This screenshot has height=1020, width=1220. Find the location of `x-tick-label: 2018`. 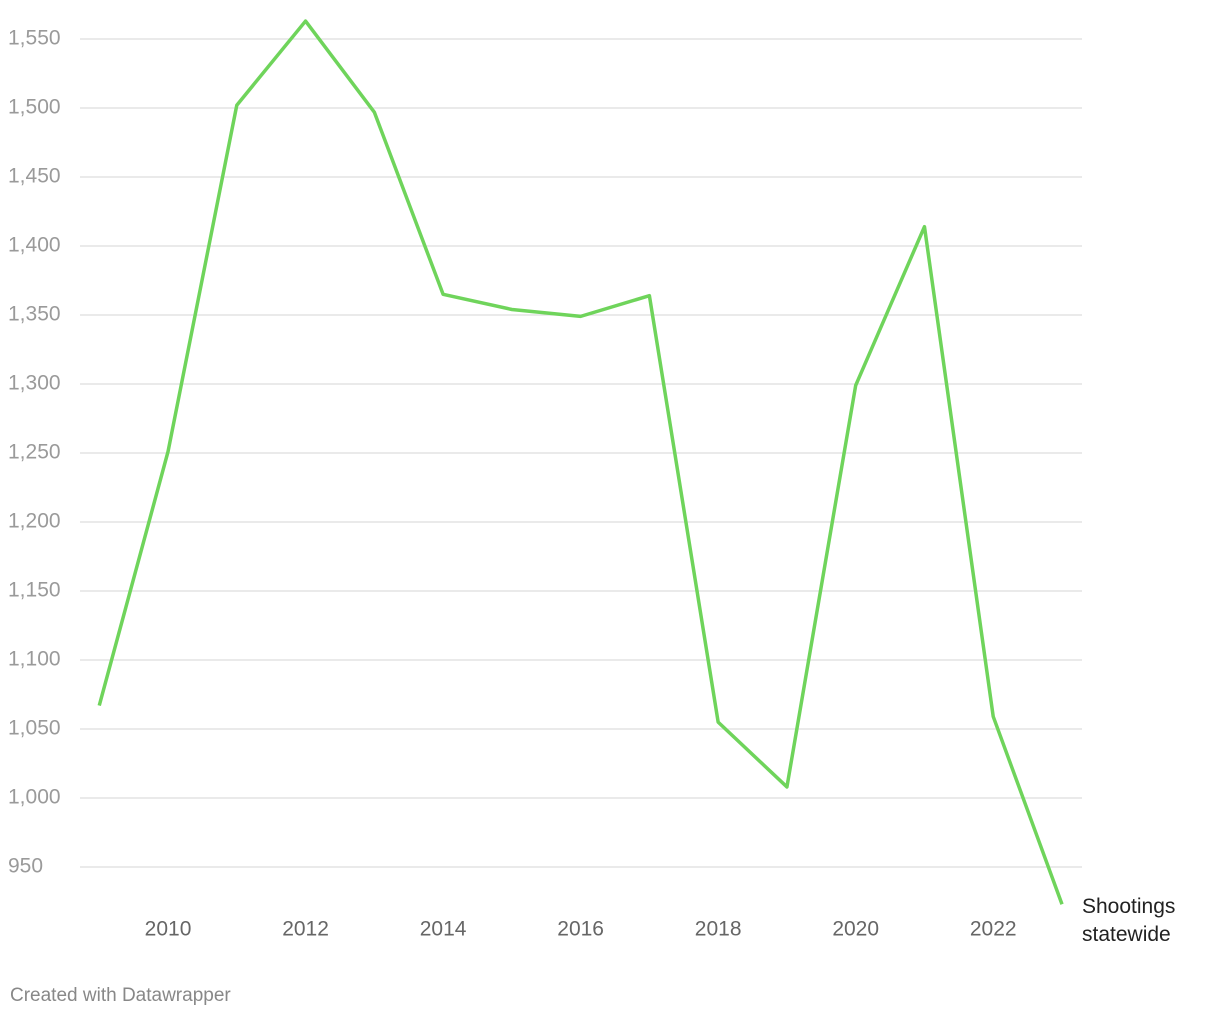

x-tick-label: 2018 is located at coordinates (718, 929).